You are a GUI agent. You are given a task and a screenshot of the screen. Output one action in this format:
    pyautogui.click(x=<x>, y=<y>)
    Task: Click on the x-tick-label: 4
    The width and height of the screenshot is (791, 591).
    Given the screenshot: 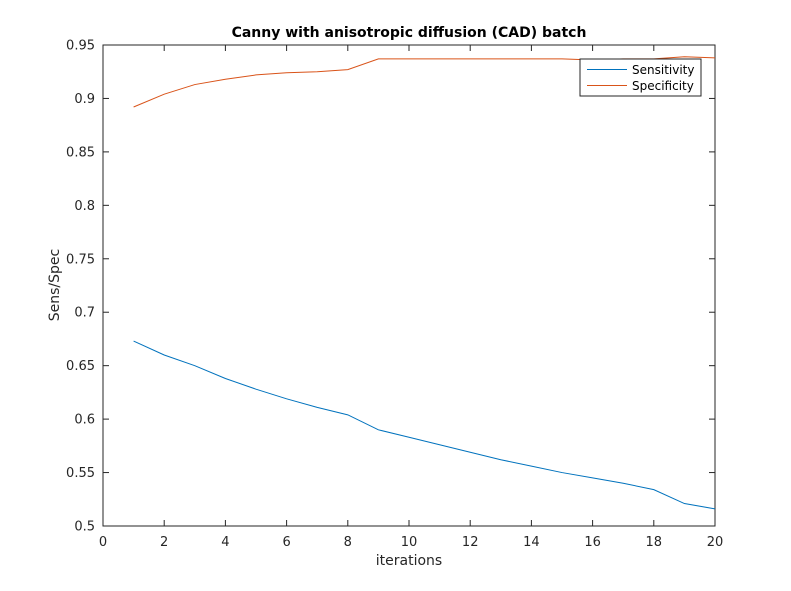 What is the action you would take?
    pyautogui.click(x=225, y=542)
    